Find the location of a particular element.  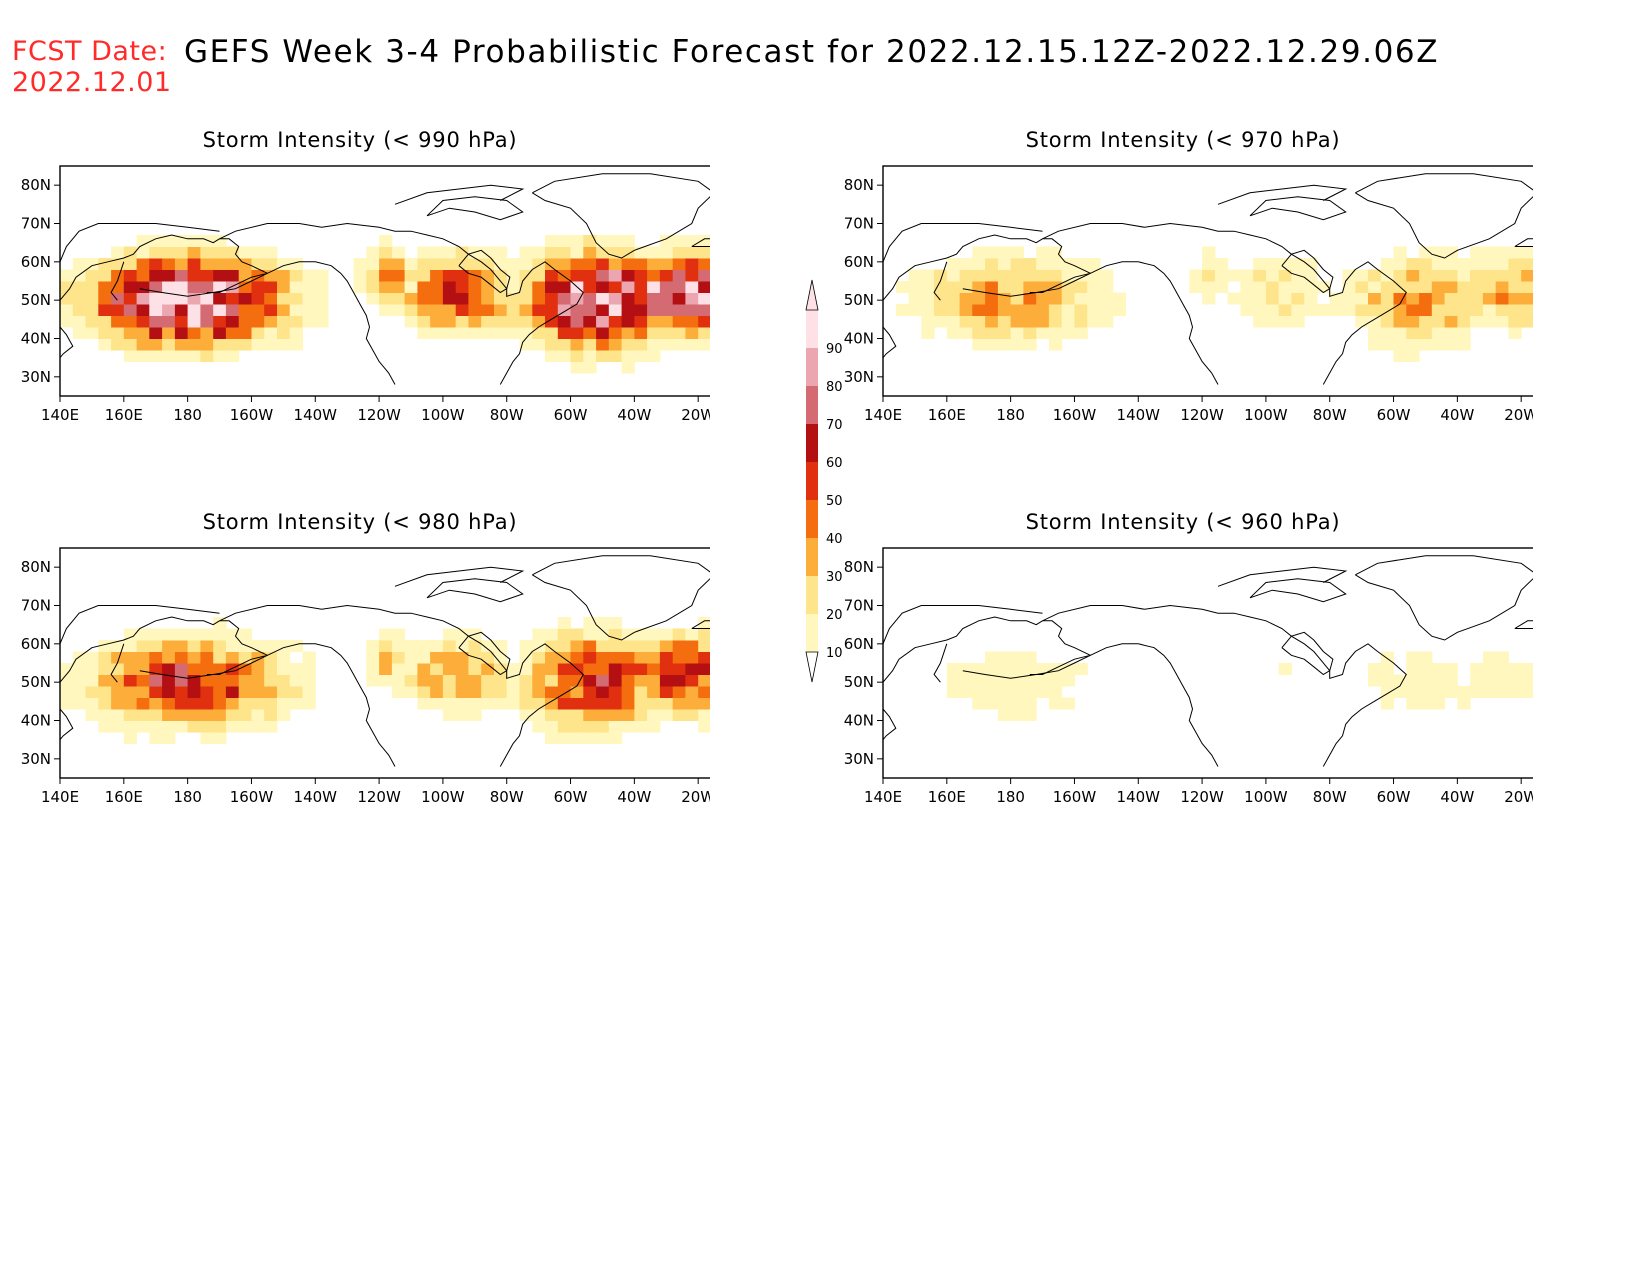

lon-label: 120W is located at coordinates (1202, 797).